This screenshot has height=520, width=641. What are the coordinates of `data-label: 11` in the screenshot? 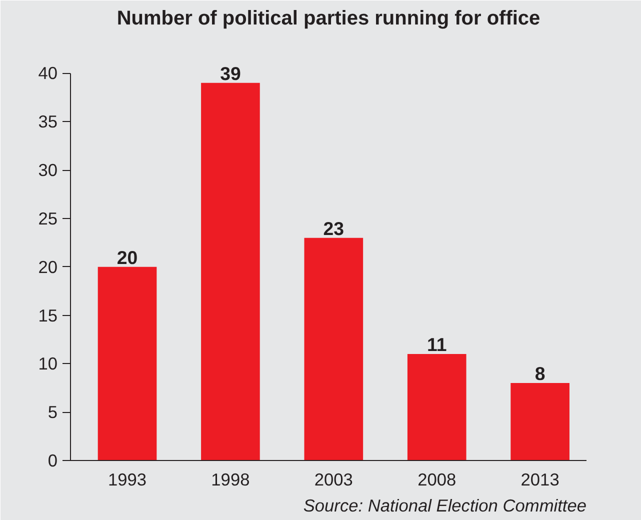 It's located at (437, 344).